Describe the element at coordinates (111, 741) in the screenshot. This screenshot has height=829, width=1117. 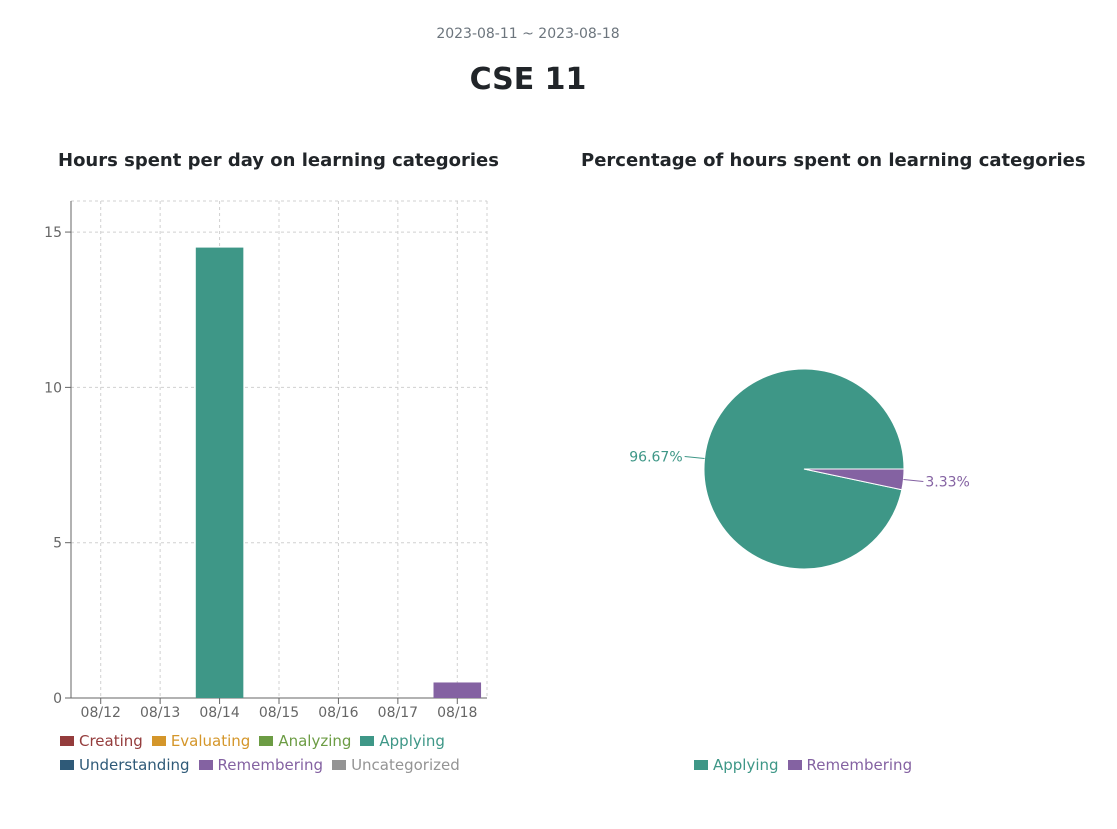
I see `legend-label: Creating` at that location.